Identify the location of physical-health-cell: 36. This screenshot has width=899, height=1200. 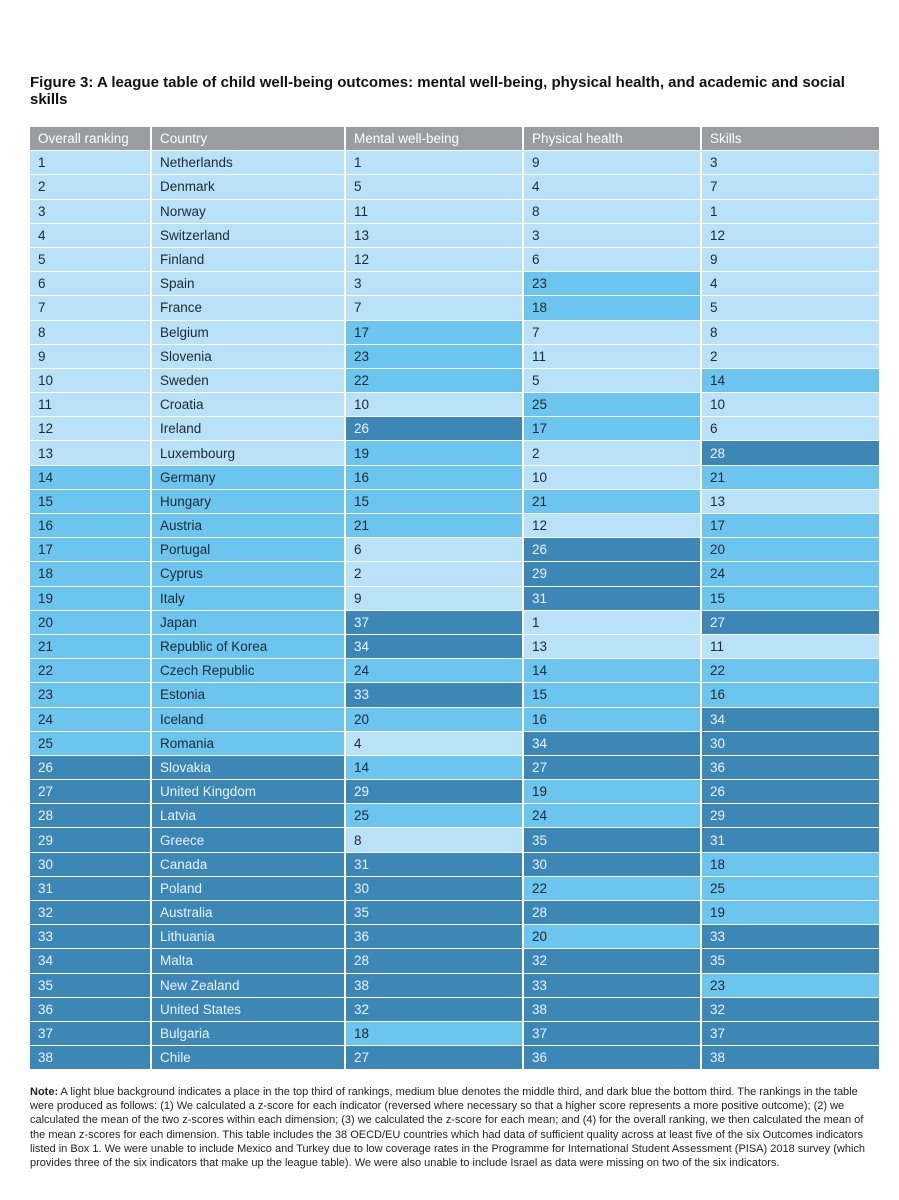
(613, 1058).